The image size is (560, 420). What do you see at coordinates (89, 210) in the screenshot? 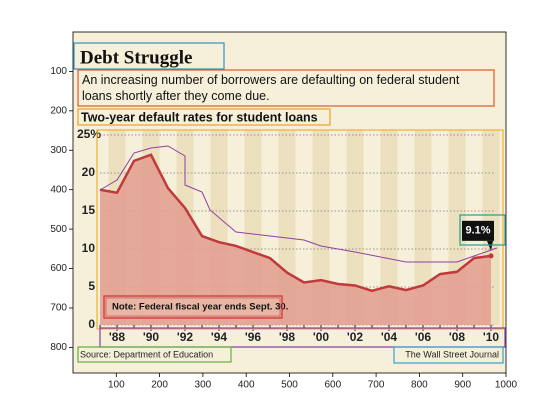
I see `y-tick-label: 15` at bounding box center [89, 210].